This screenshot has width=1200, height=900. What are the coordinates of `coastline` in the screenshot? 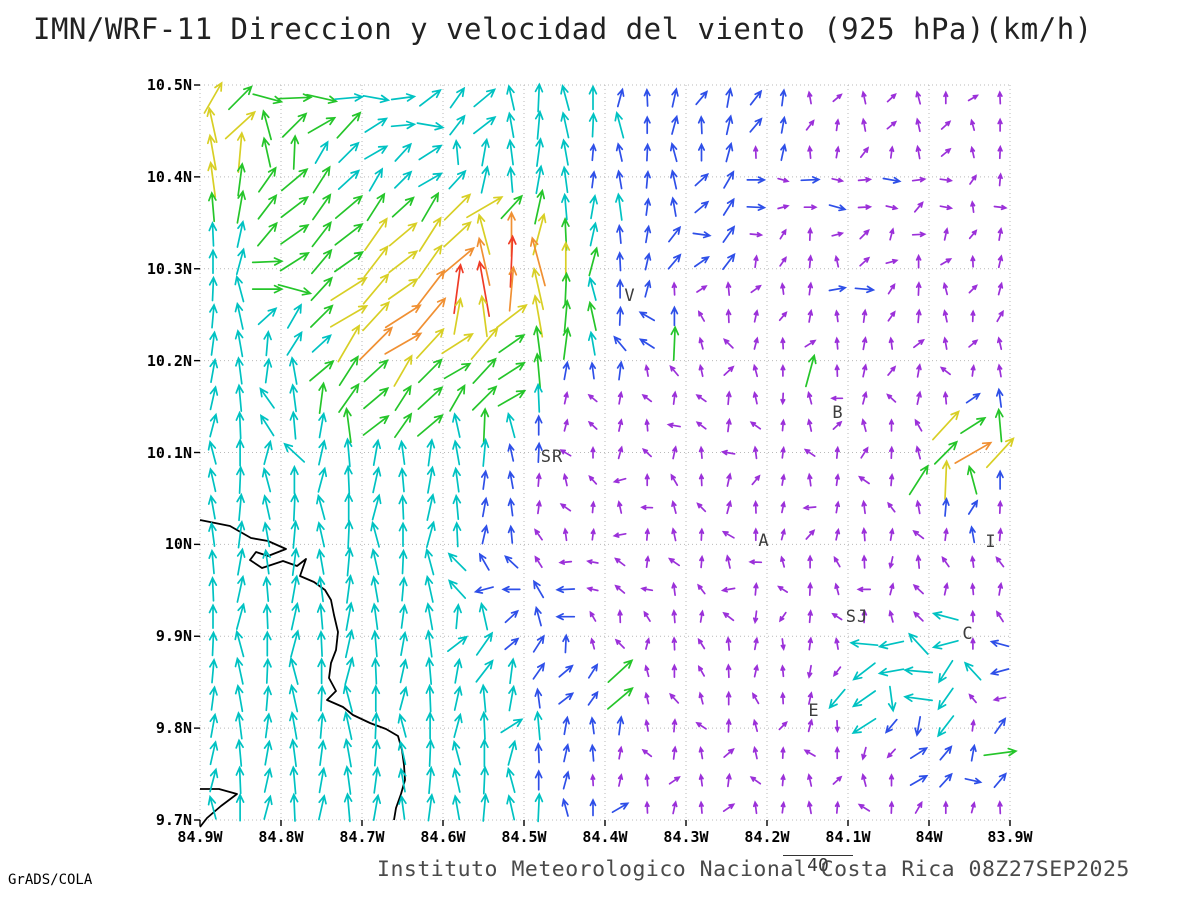 It's located at (302, 673).